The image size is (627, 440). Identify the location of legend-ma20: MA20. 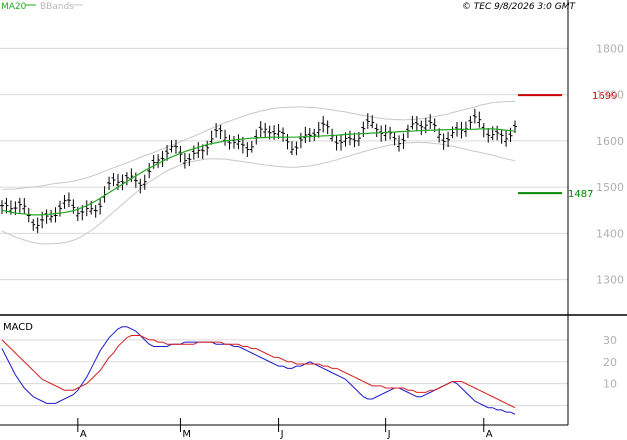
(14, 7).